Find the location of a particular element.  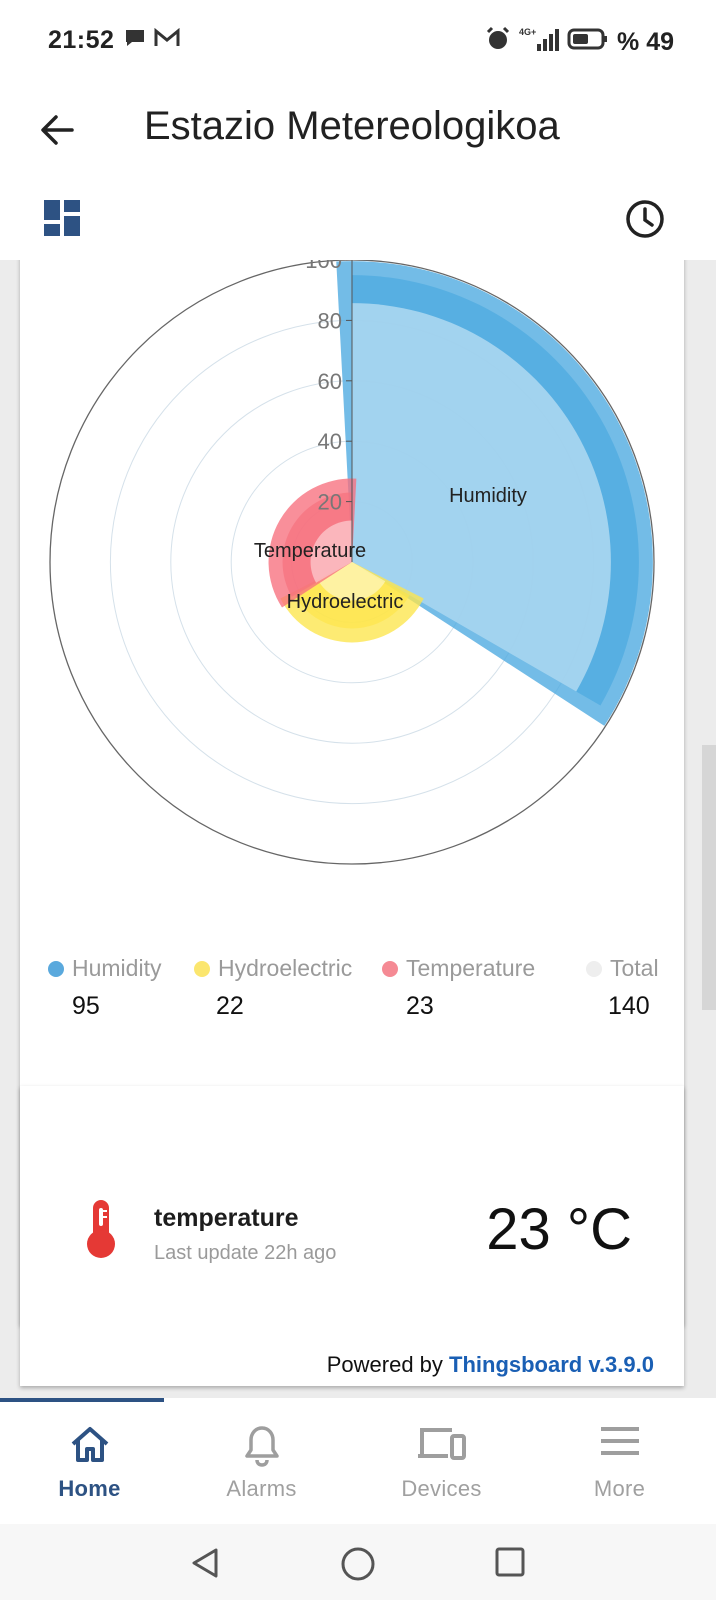

system-home-button is located at coordinates (358, 1566).